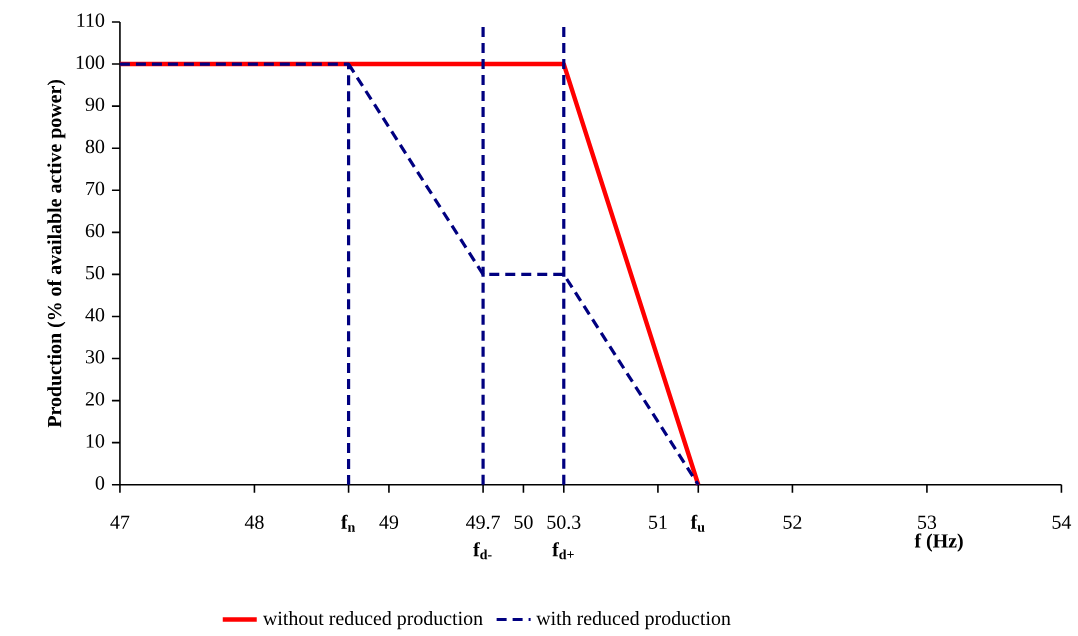 The image size is (1078, 636). Describe the element at coordinates (100, 483) in the screenshot. I see `y-tick-label: 0` at that location.